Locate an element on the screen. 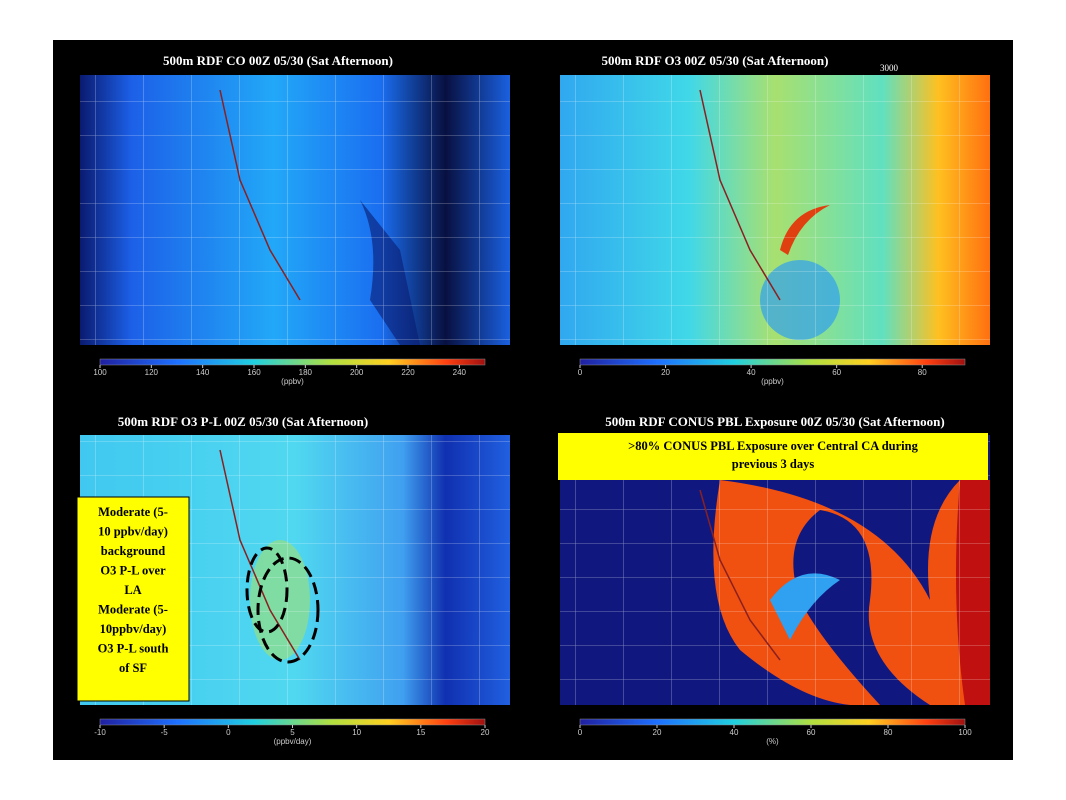 This screenshot has height=800, width=1066. panel-title: 500m RDF CO 00Z 05/30 (Sat Afternoon) is located at coordinates (278, 60).